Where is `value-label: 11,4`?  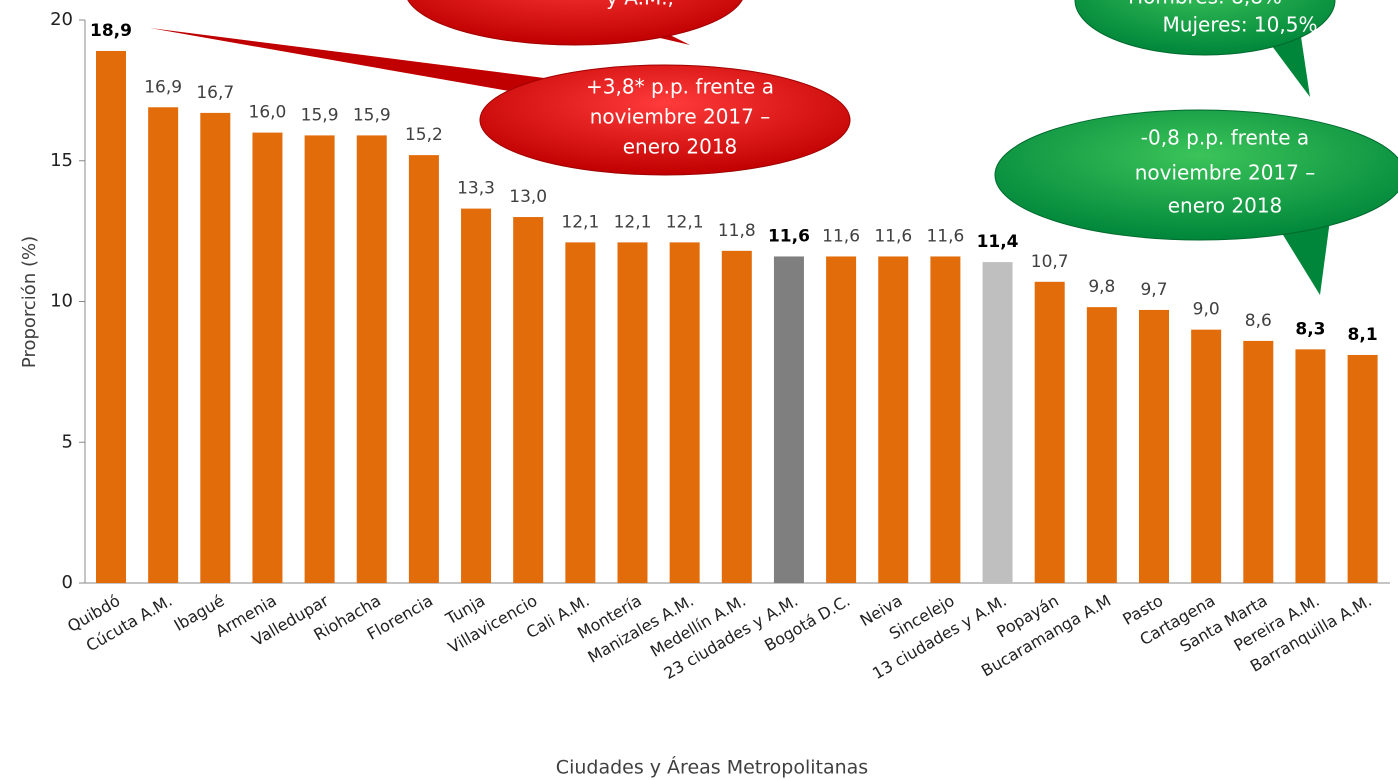
value-label: 11,4 is located at coordinates (998, 242).